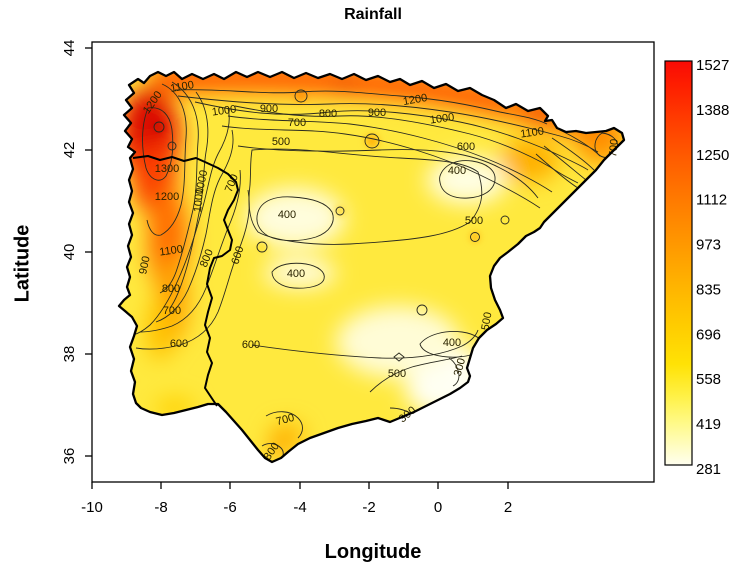 This screenshot has width=735, height=581. I want to click on x-tick-label: -10, so click(92, 507).